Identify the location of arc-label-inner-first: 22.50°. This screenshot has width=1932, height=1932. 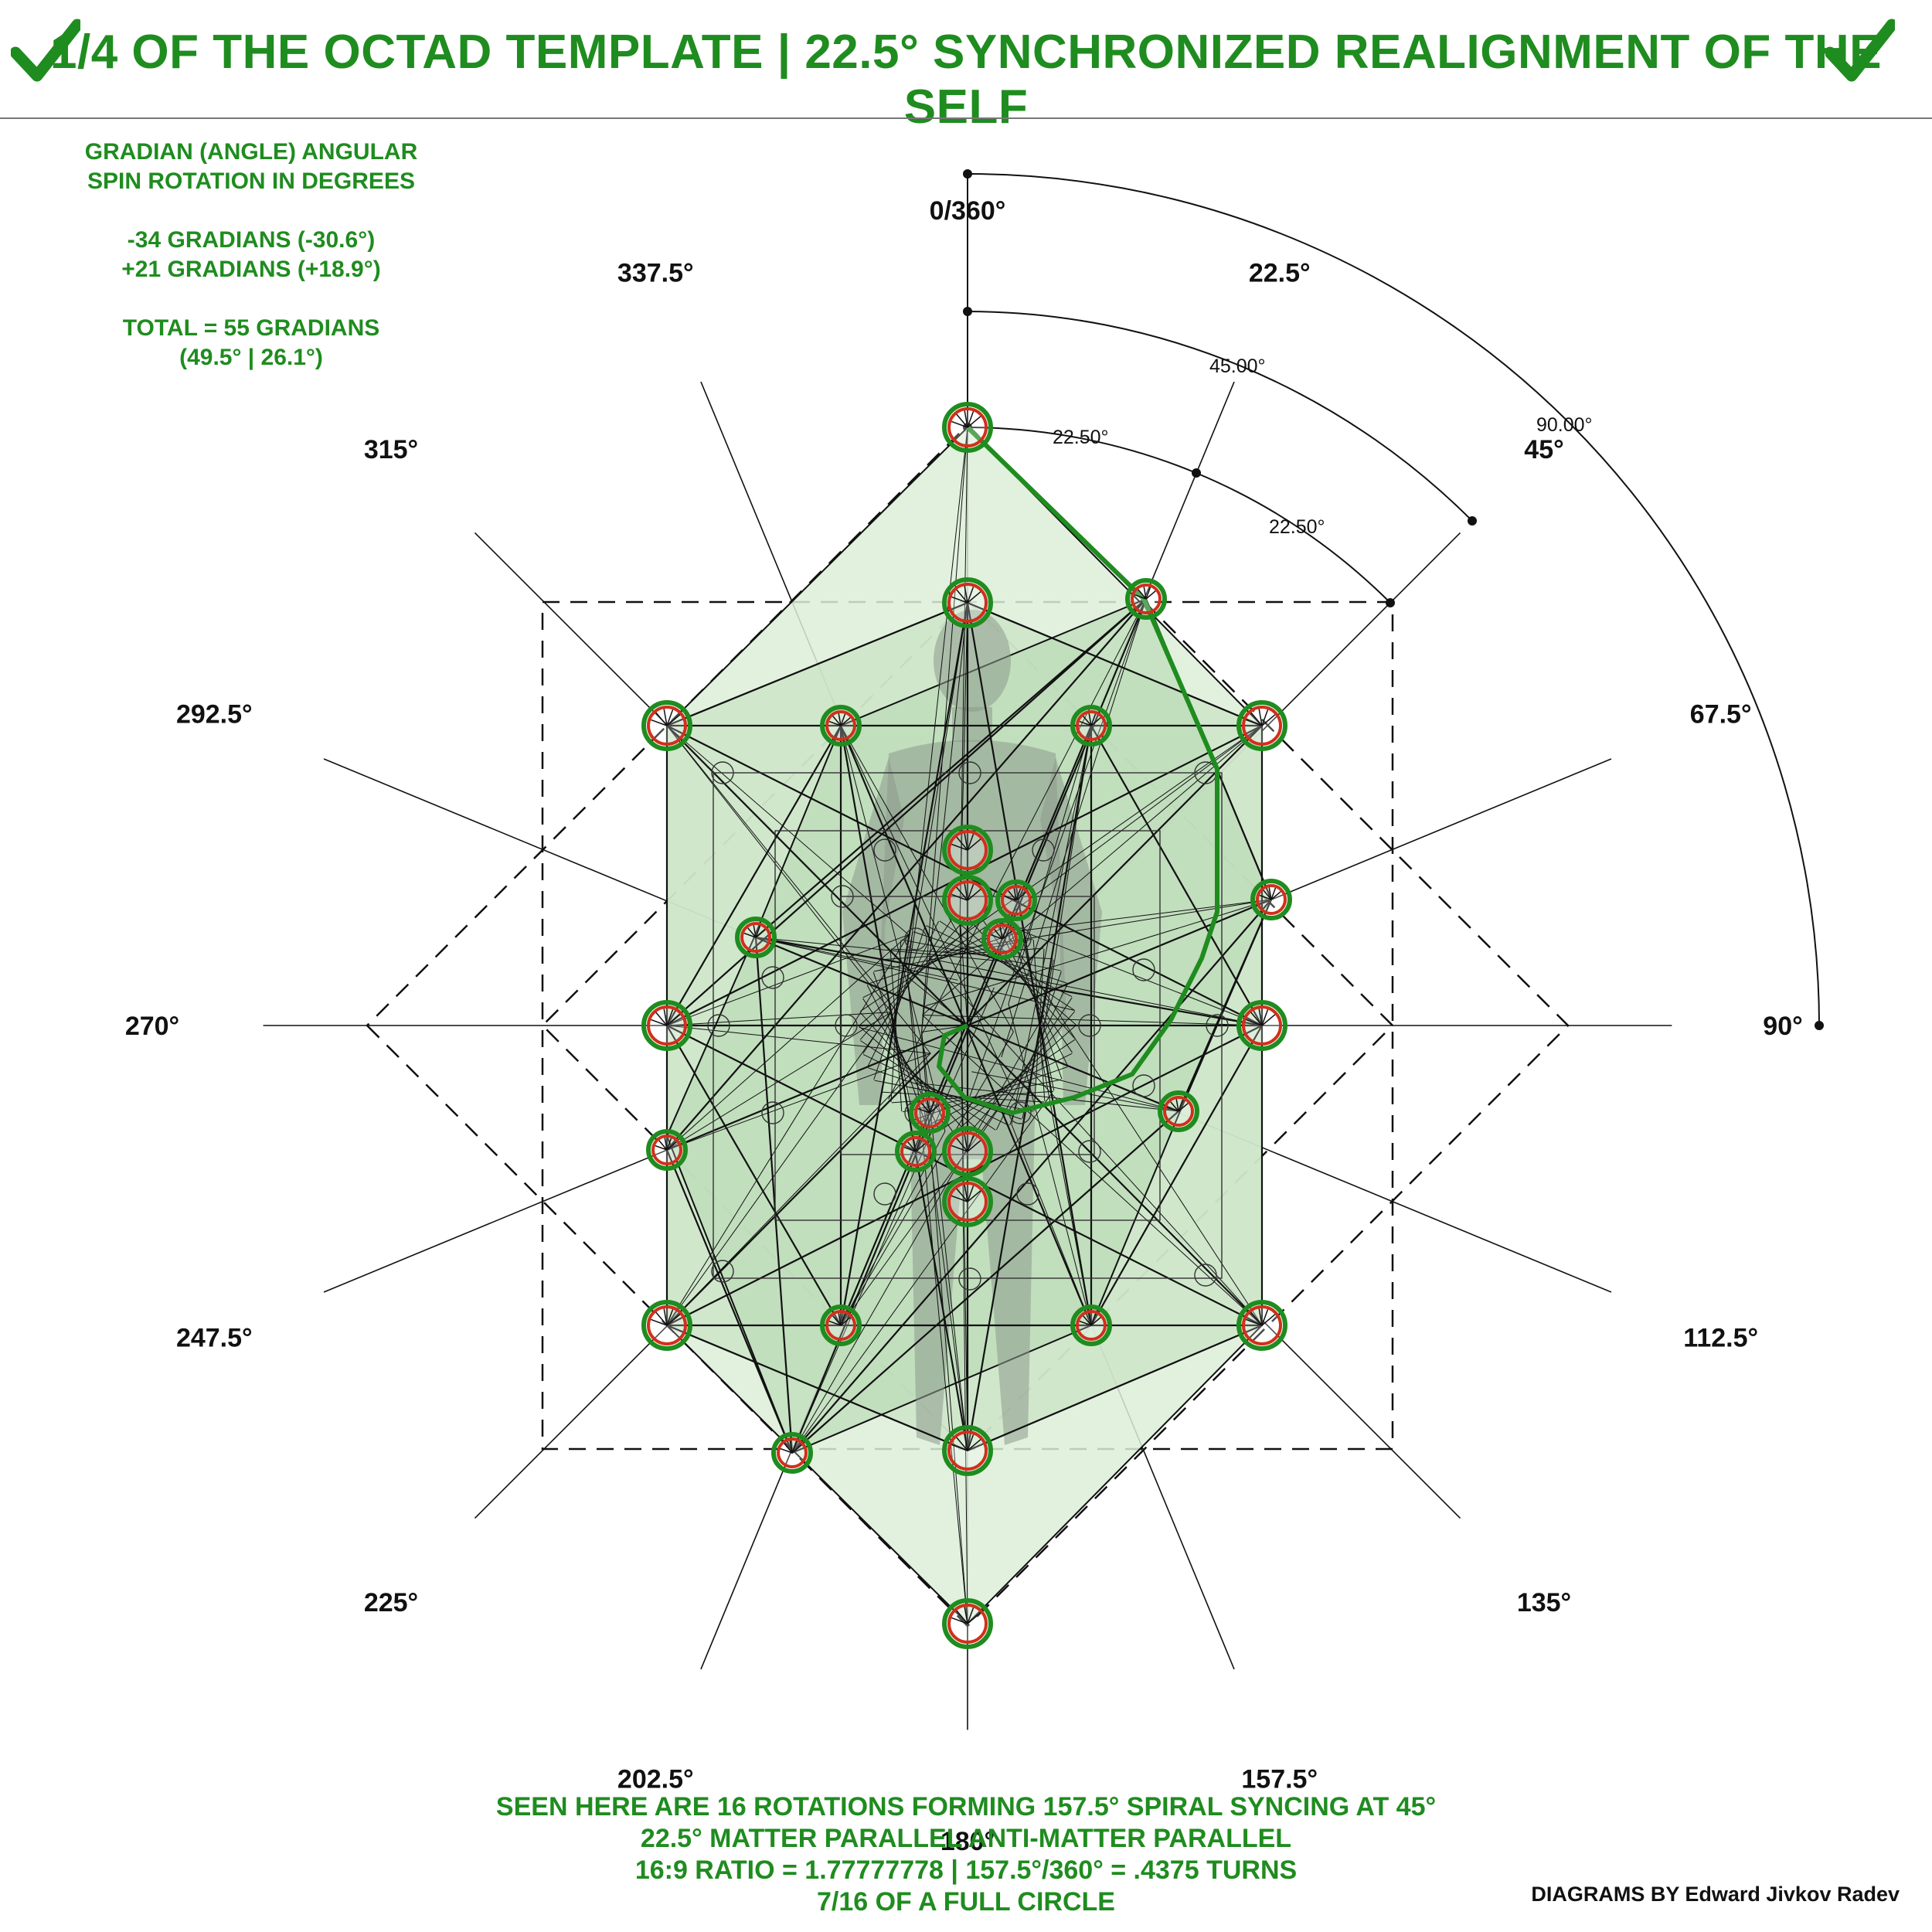
(1081, 438).